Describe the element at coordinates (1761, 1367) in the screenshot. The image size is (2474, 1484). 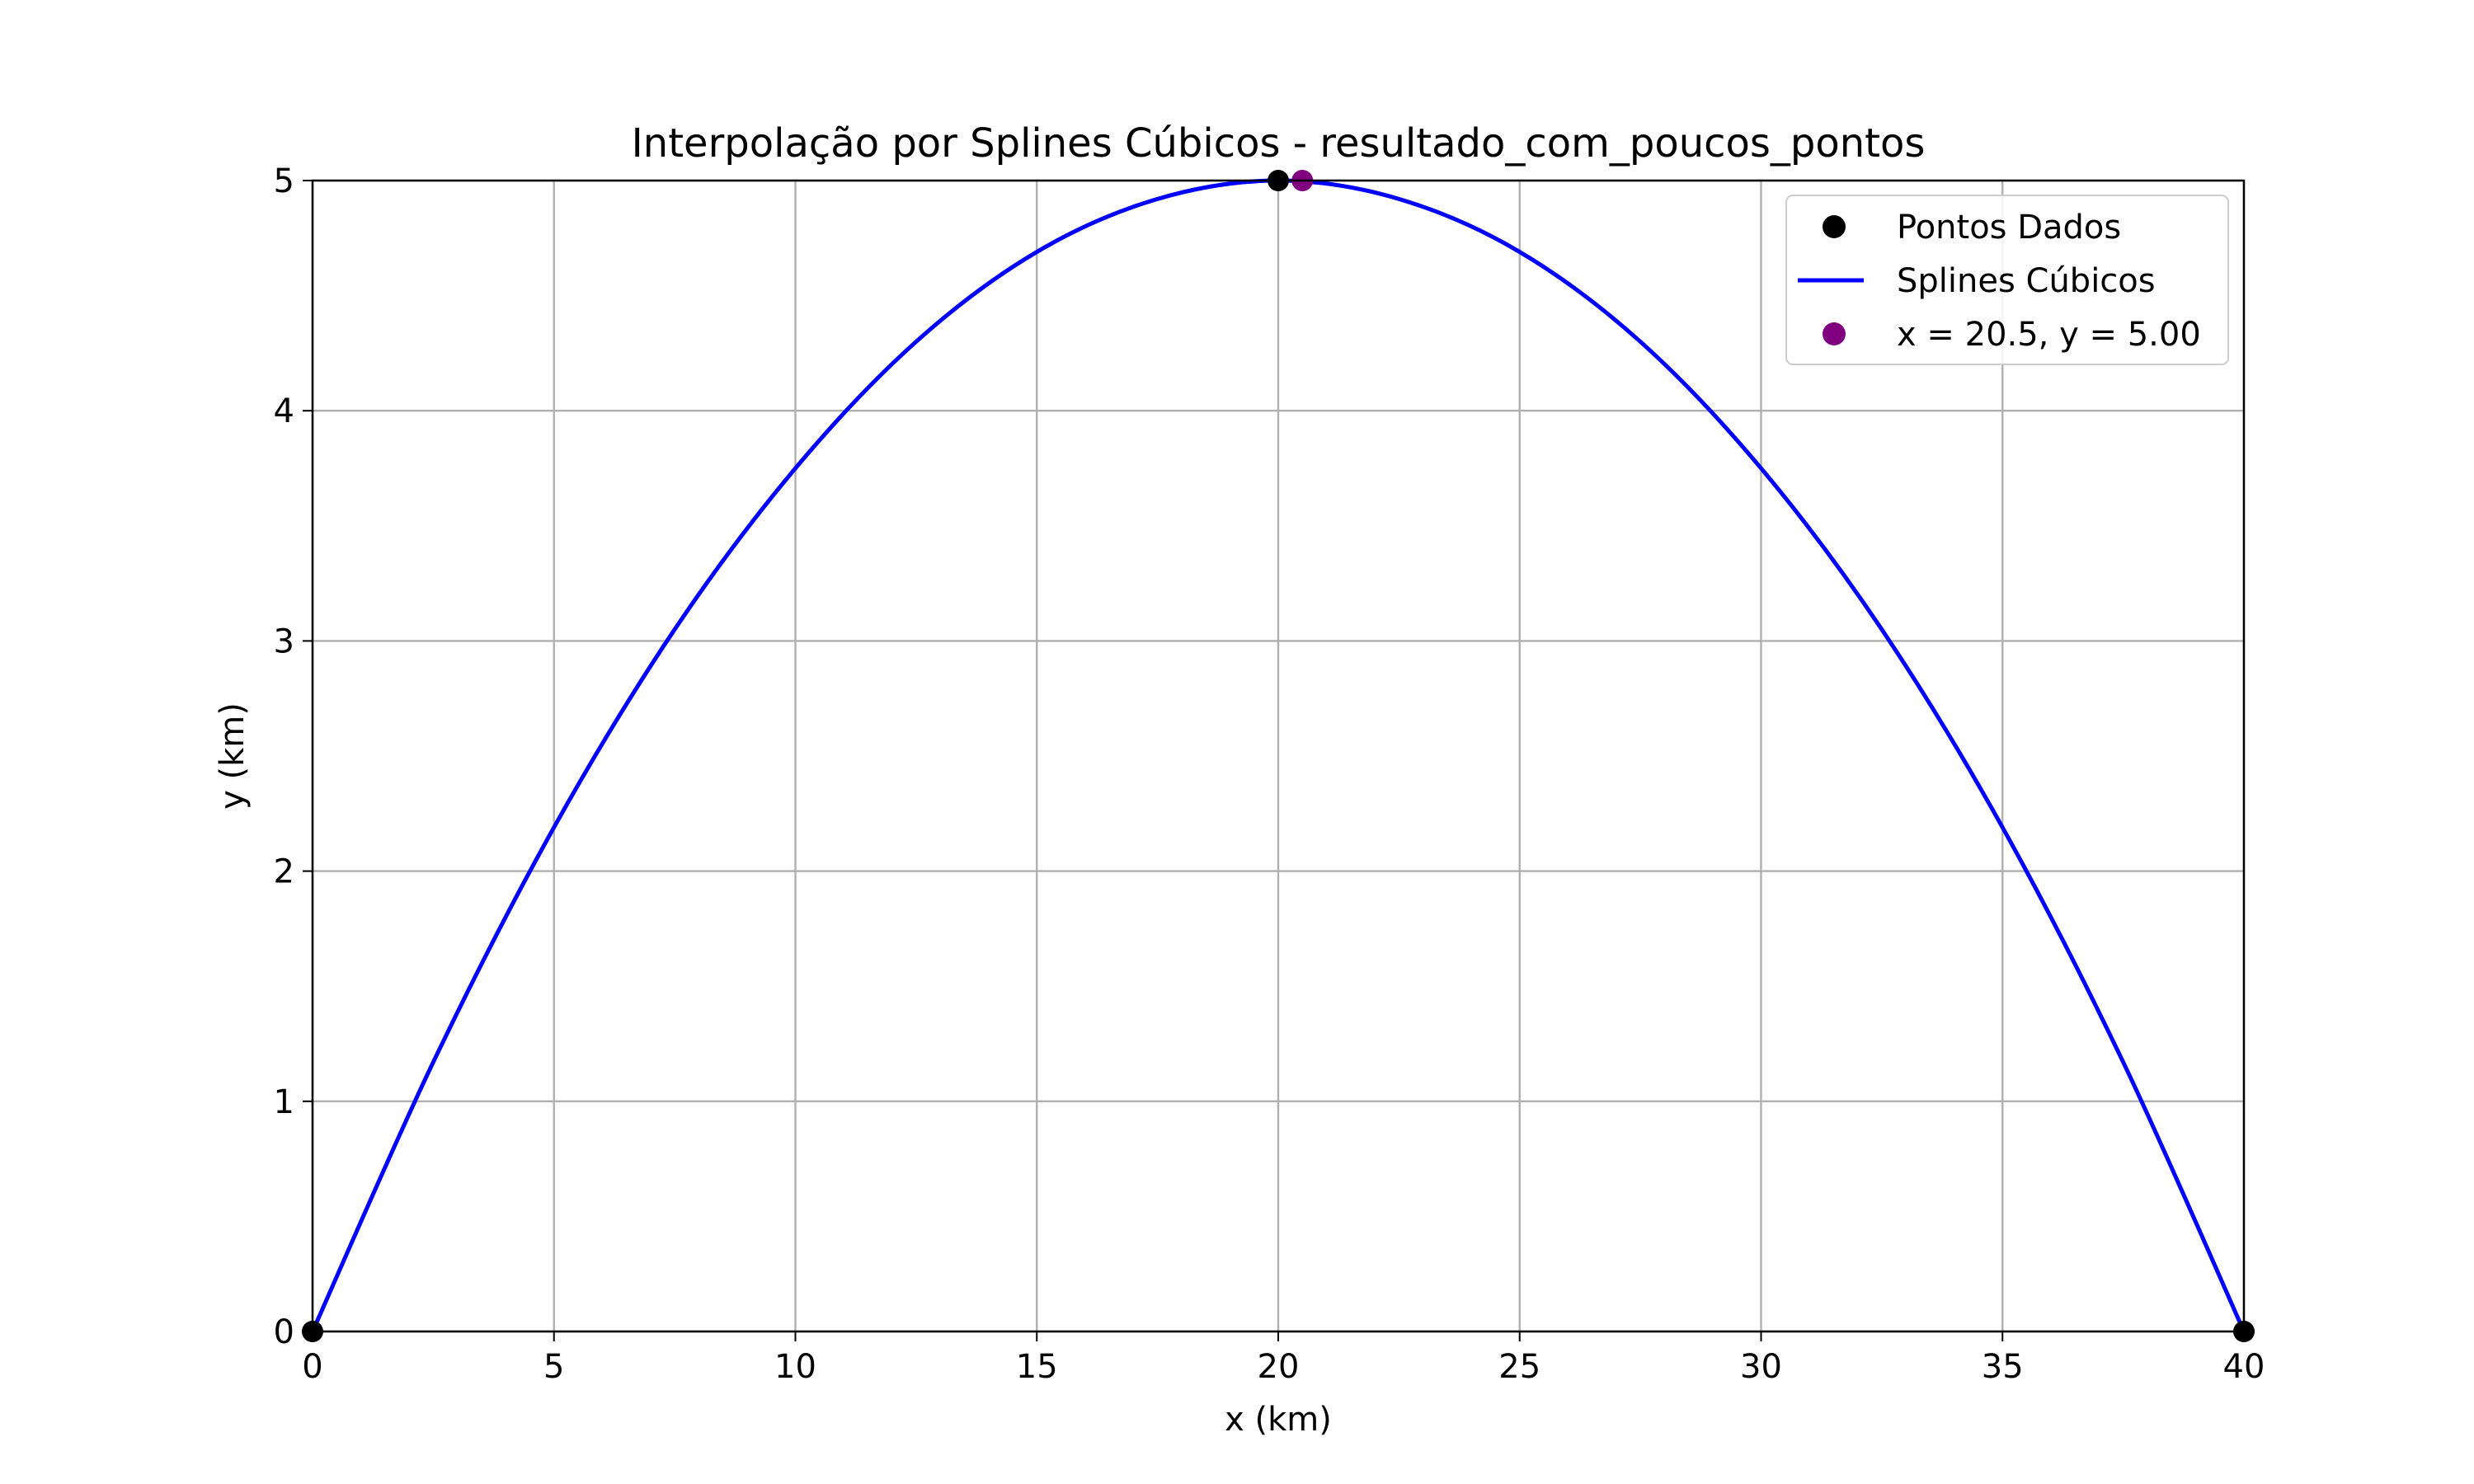
I see `x-tick-label: 30` at that location.